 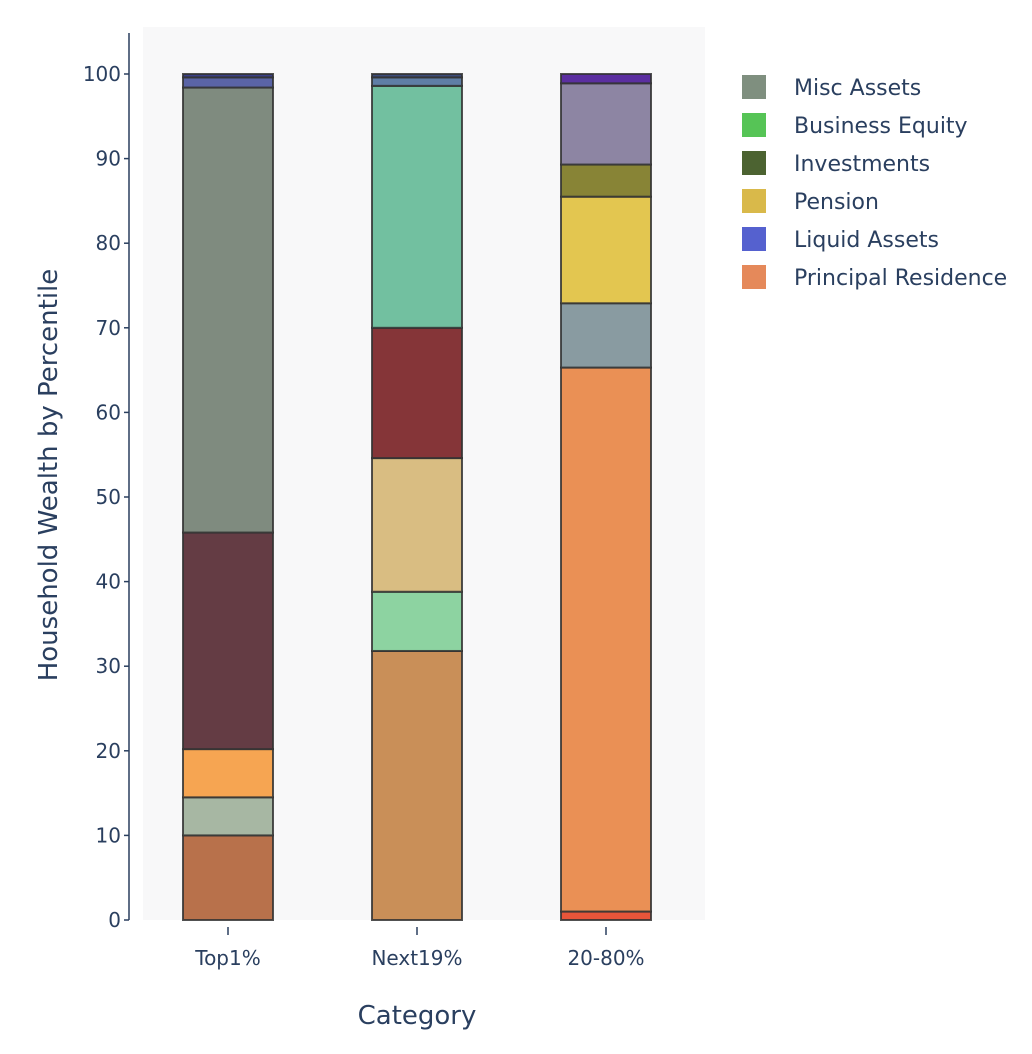 I want to click on legend-item: Principal Residence, so click(x=874, y=278).